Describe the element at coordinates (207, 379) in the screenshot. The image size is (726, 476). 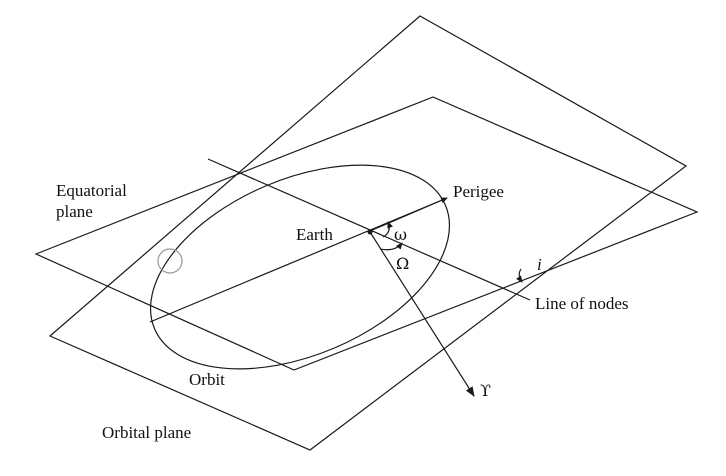
I see `orbit-label: Orbit` at that location.